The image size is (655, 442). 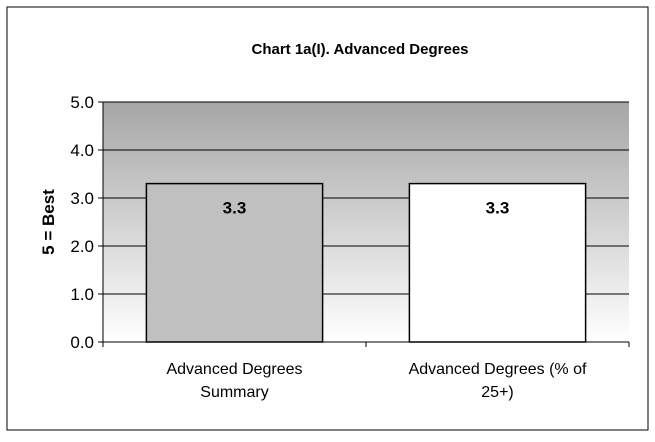 What do you see at coordinates (82, 198) in the screenshot?
I see `y-tick-label: 3.0` at bounding box center [82, 198].